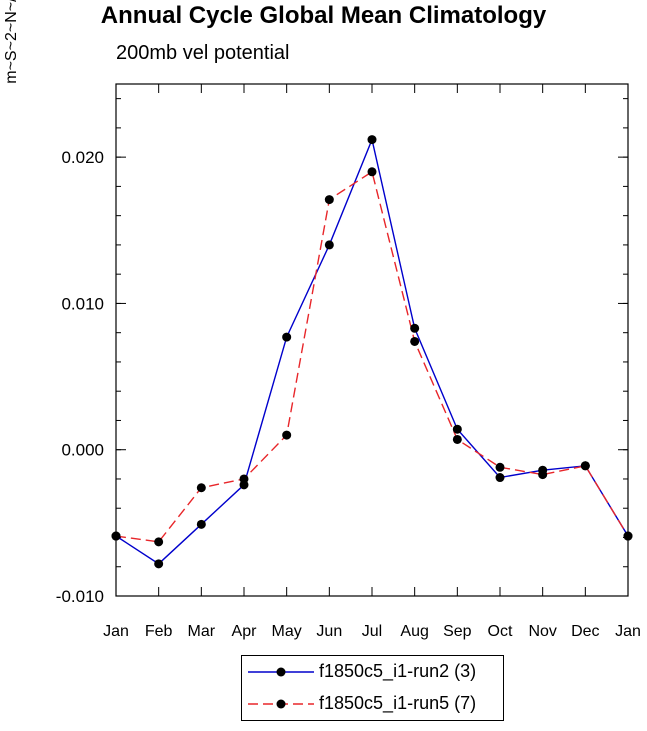 Image resolution: width=647 pixels, height=731 pixels. I want to click on x-tick-label: Nov, so click(542, 631).